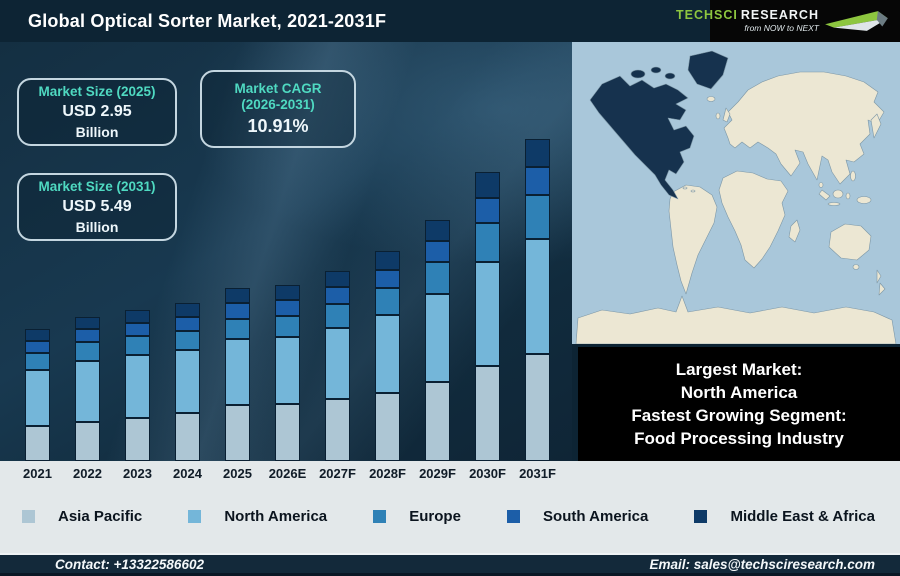 The width and height of the screenshot is (900, 576). I want to click on stat-card-market-cagr: Market CAGR (2026-2031) 10.91%, so click(278, 109).